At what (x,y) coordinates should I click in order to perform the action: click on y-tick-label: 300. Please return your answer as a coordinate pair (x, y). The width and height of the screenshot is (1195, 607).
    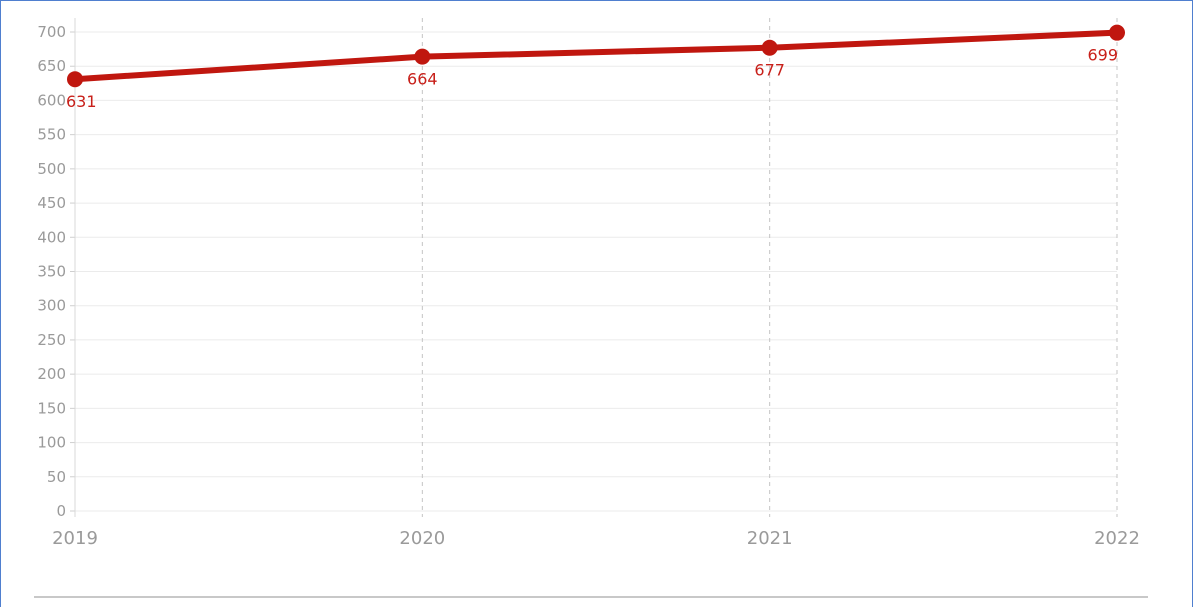
    Looking at the image, I should click on (51, 306).